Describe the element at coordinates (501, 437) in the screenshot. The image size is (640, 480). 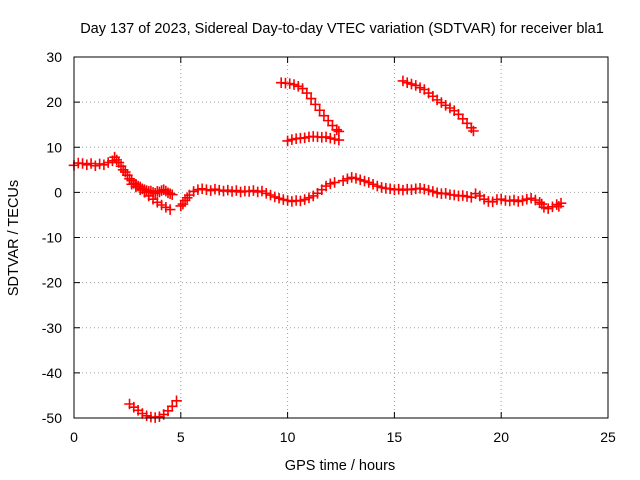
I see `x-tick-label: 20` at that location.